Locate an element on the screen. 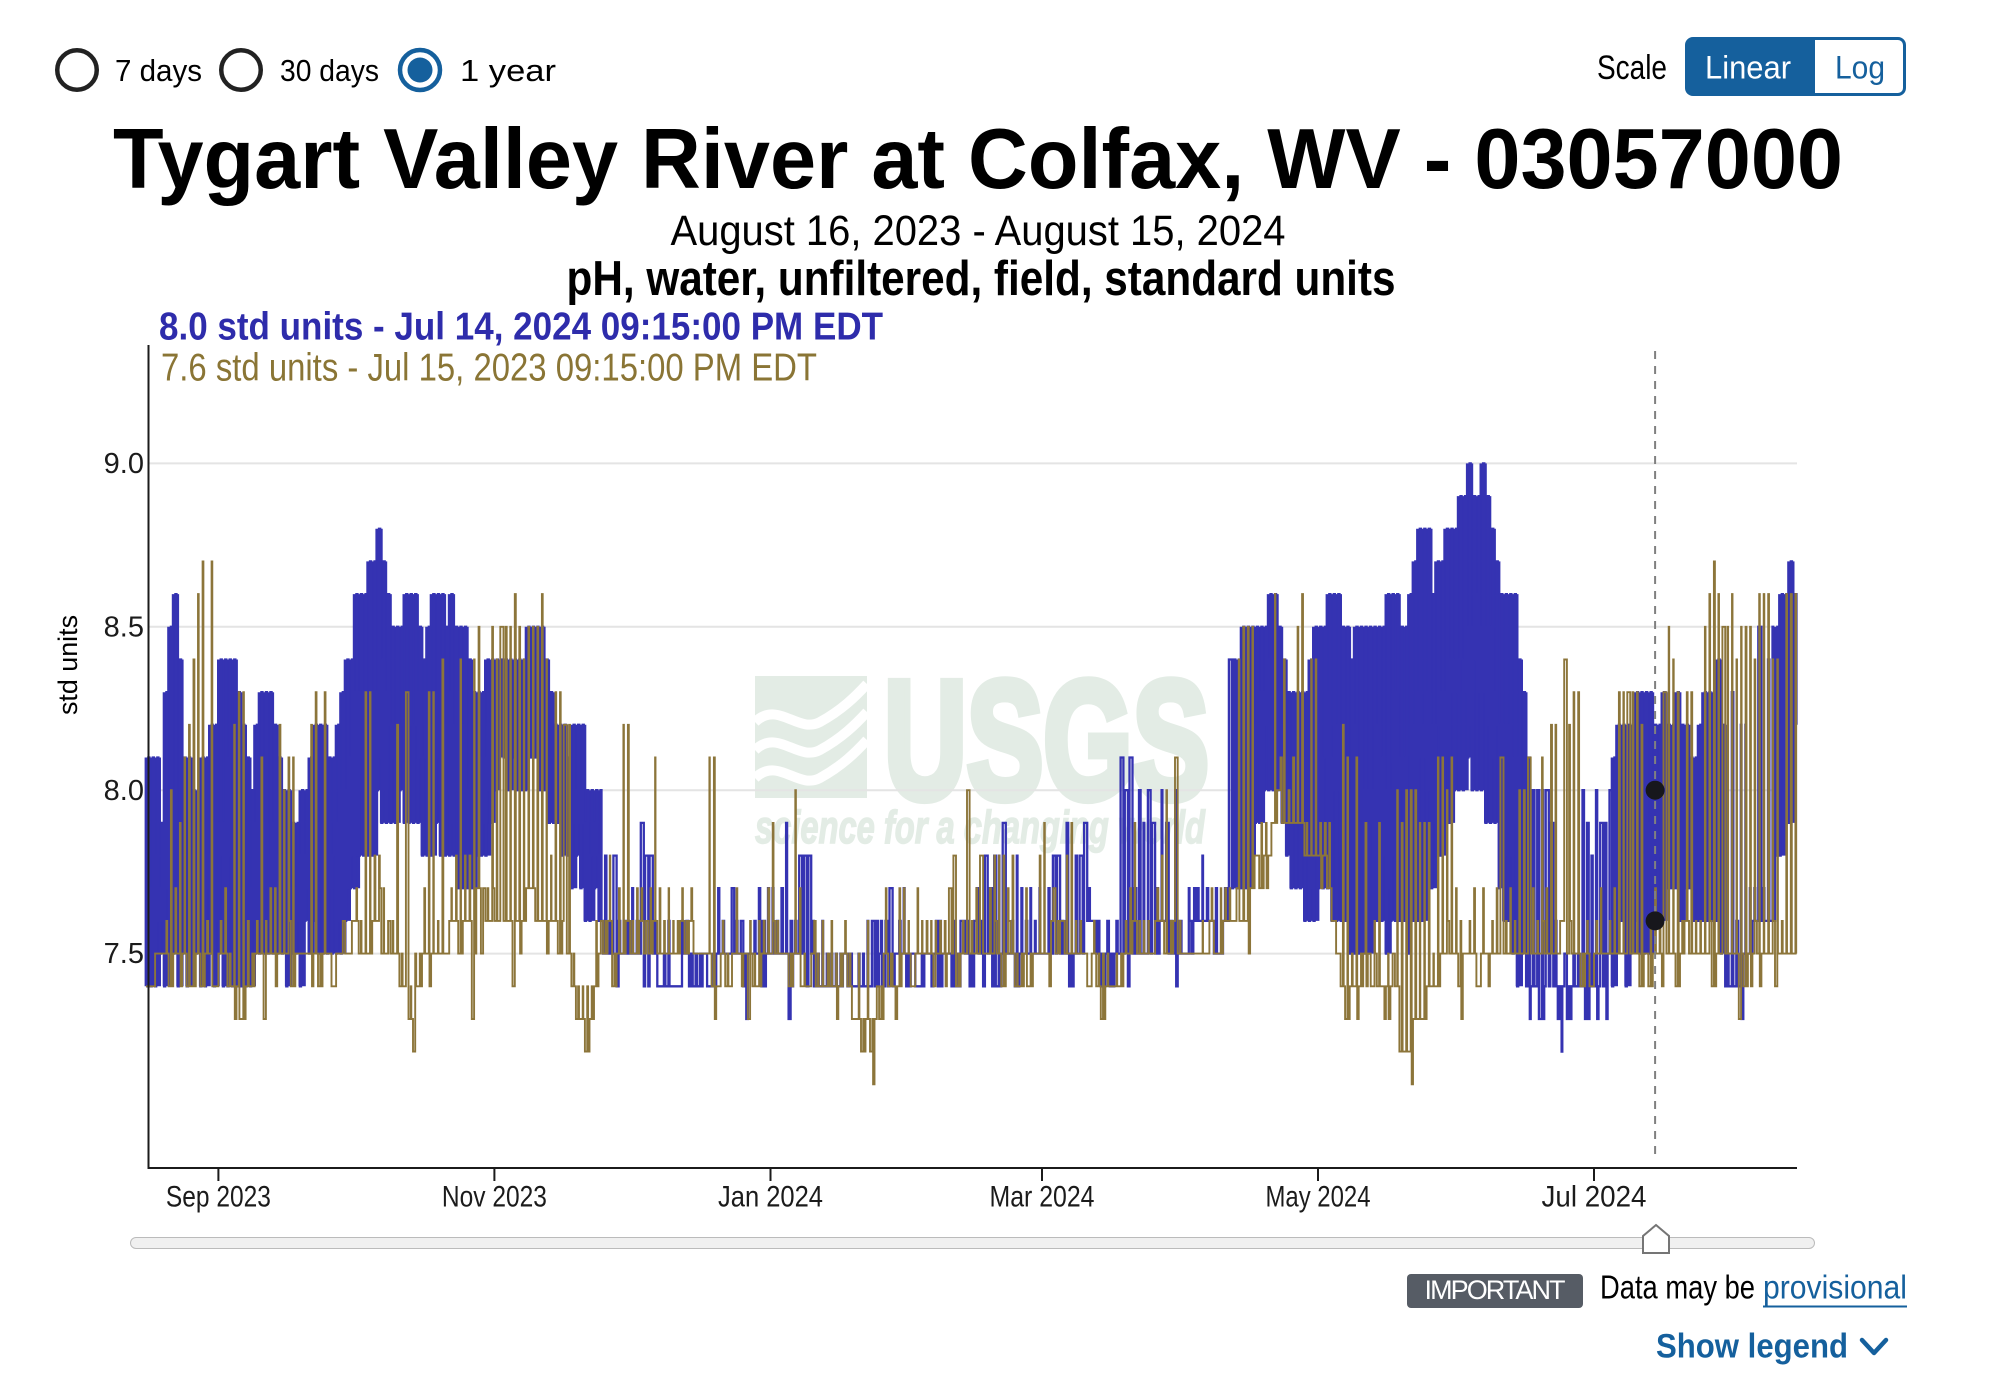 The height and width of the screenshot is (1399, 2000). svg-text: May 2024 is located at coordinates (1318, 1197).